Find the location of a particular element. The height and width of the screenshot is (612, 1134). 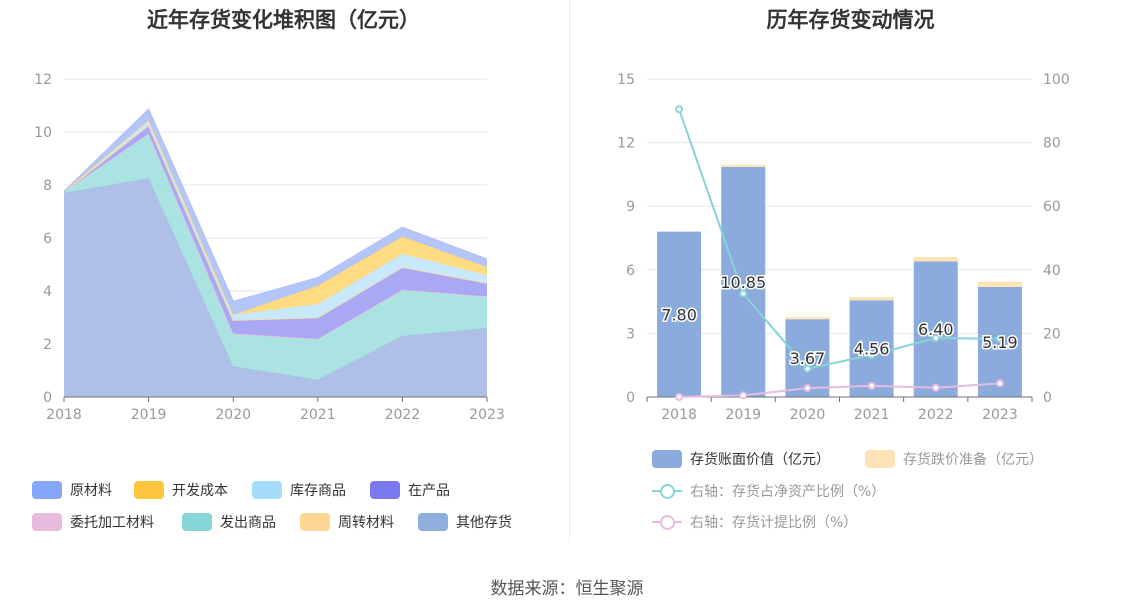

right-y2-tick-label: 20 is located at coordinates (1052, 334).